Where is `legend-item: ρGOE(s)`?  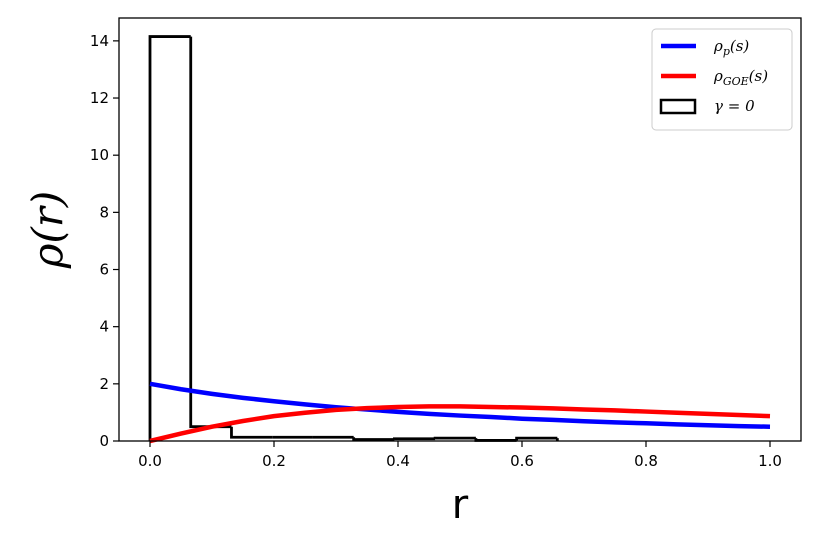 legend-item: ρGOE(s) is located at coordinates (714, 77).